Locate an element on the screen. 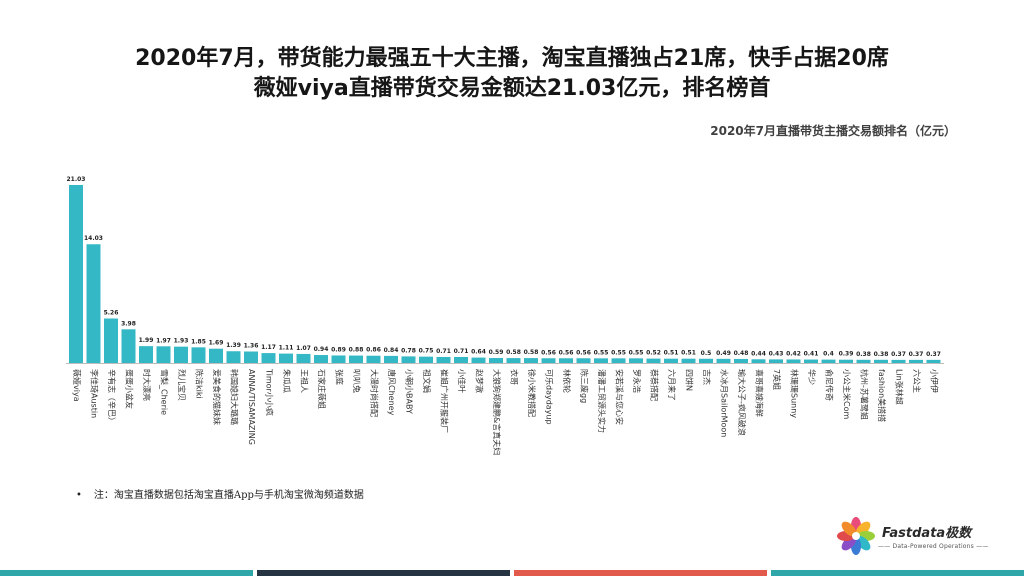 The height and width of the screenshot is (576, 1024). data-label: 1.07 is located at coordinates (303, 348).